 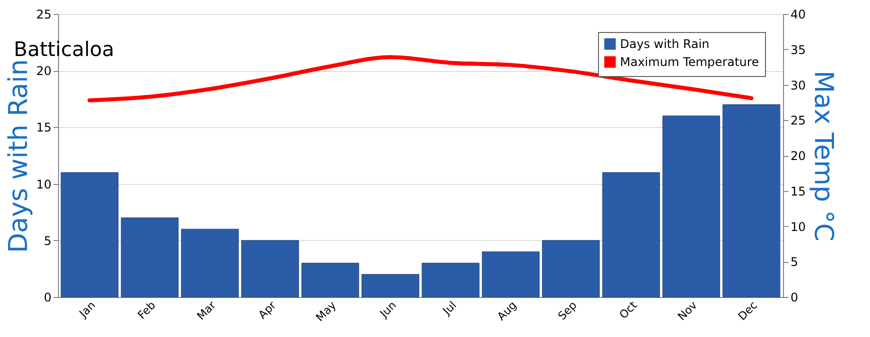 What do you see at coordinates (798, 85) in the screenshot?
I see `y2-tick-label: 30` at bounding box center [798, 85].